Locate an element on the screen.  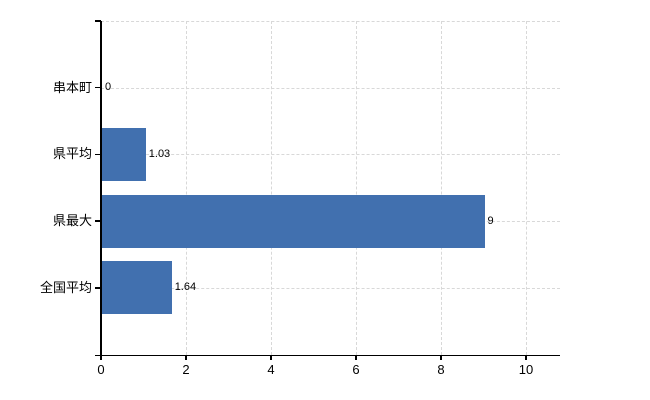
category-label: 全国平均 is located at coordinates (65, 287).